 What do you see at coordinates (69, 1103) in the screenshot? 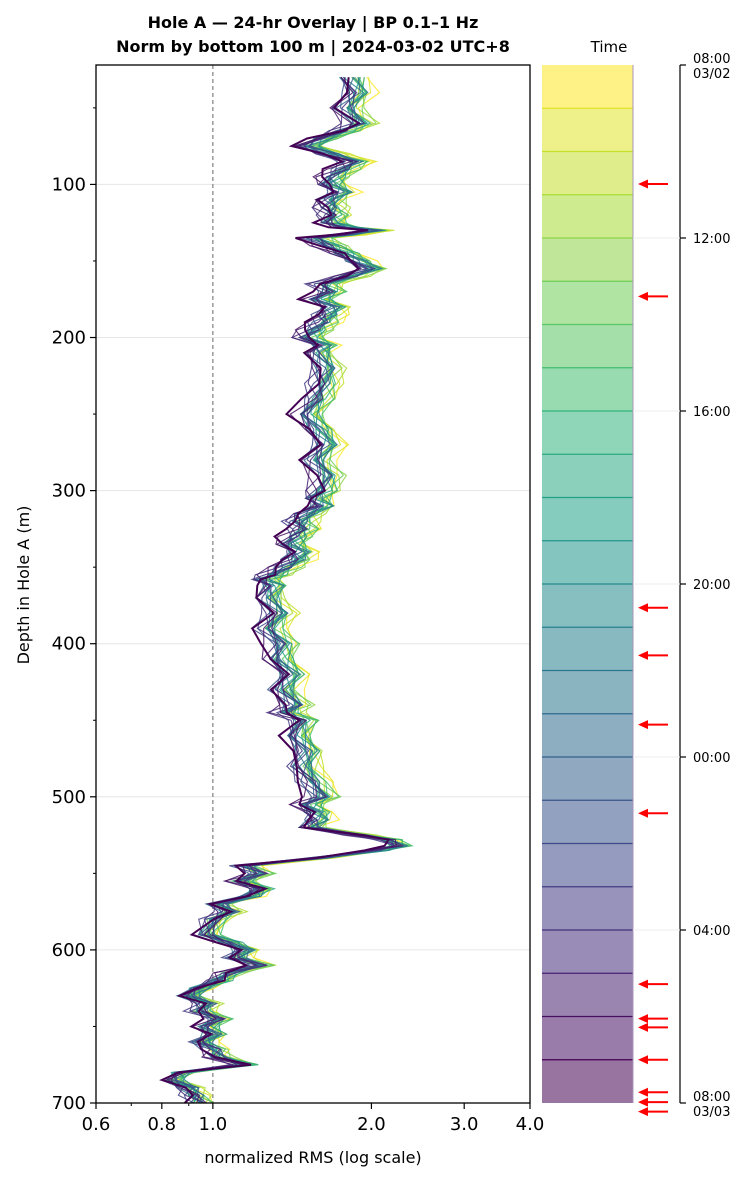
I see `y-tick-label: 700` at bounding box center [69, 1103].